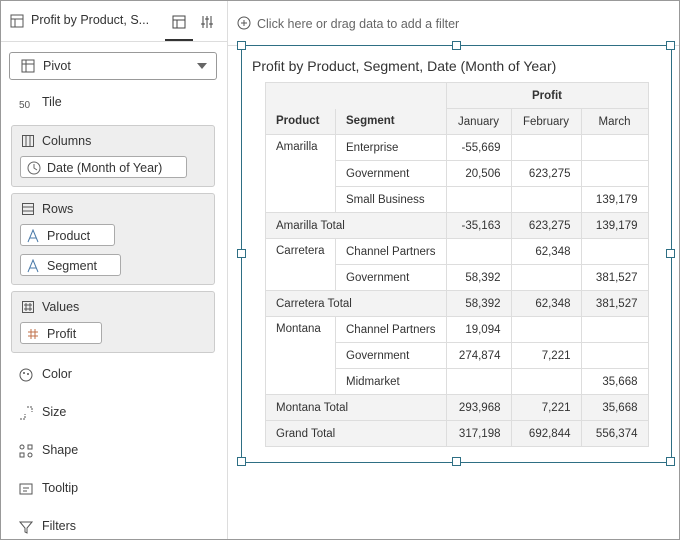 The width and height of the screenshot is (680, 540). Describe the element at coordinates (546, 173) in the screenshot. I see `cell: 623,275` at that location.